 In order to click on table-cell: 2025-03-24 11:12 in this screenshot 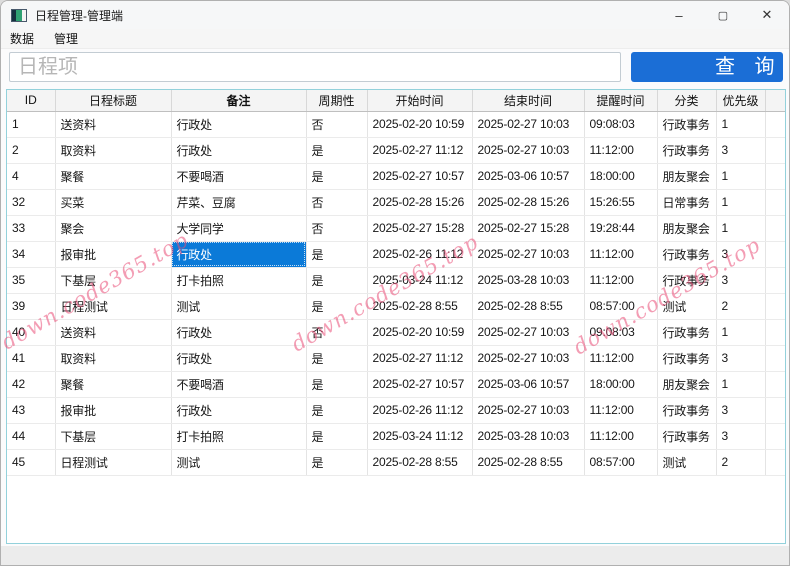, I will do `click(420, 436)`.